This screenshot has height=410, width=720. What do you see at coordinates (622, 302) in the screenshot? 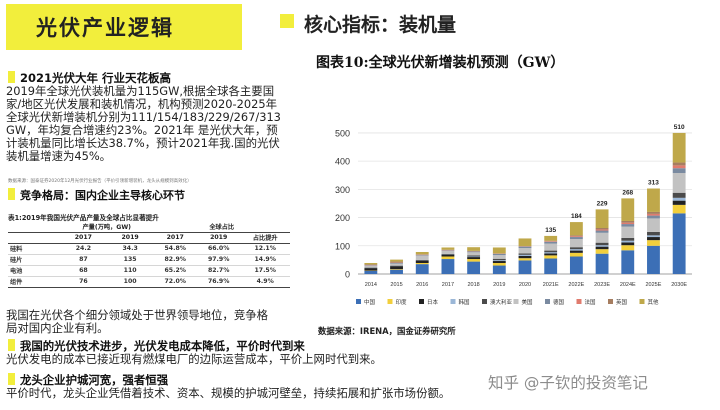
I see `legend-label: 英国` at bounding box center [622, 302].